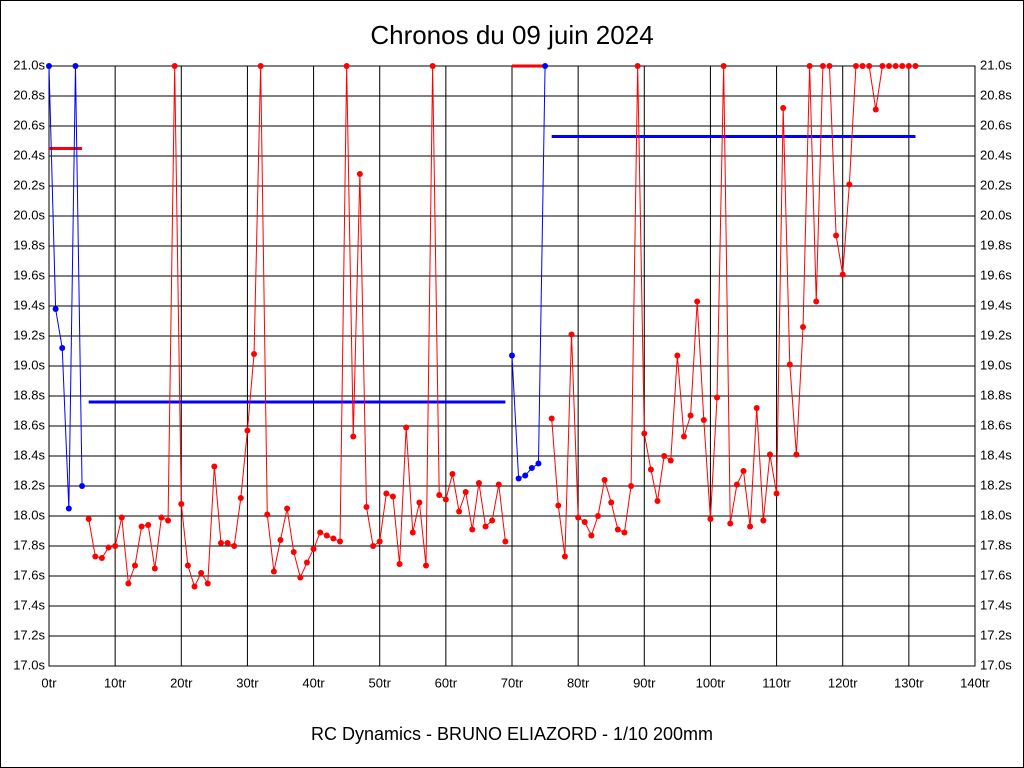 The height and width of the screenshot is (768, 1024). I want to click on y-tick-label: 19.0s, so click(29, 364).